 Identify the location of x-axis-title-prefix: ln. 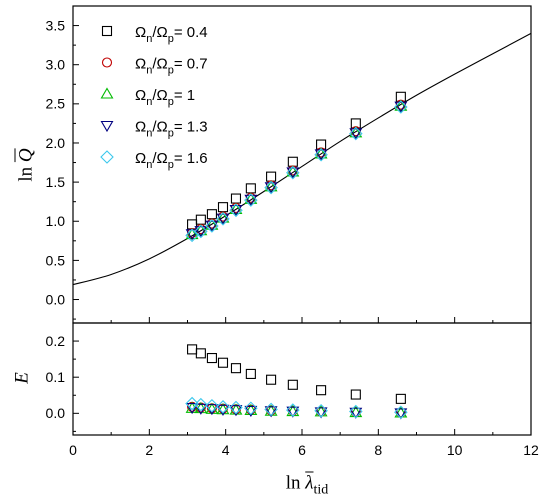
(293, 483).